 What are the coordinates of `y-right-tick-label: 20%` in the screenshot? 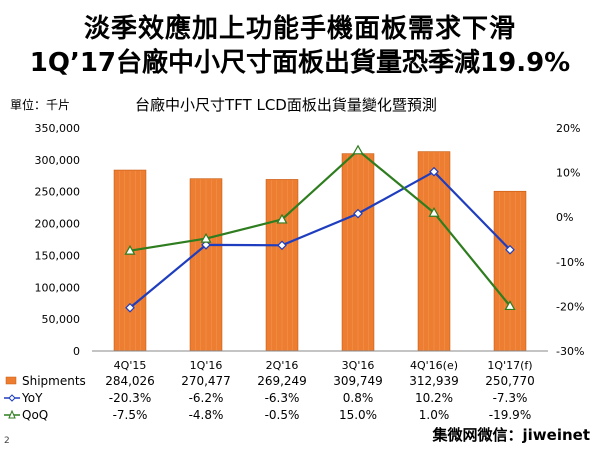 It's located at (568, 128).